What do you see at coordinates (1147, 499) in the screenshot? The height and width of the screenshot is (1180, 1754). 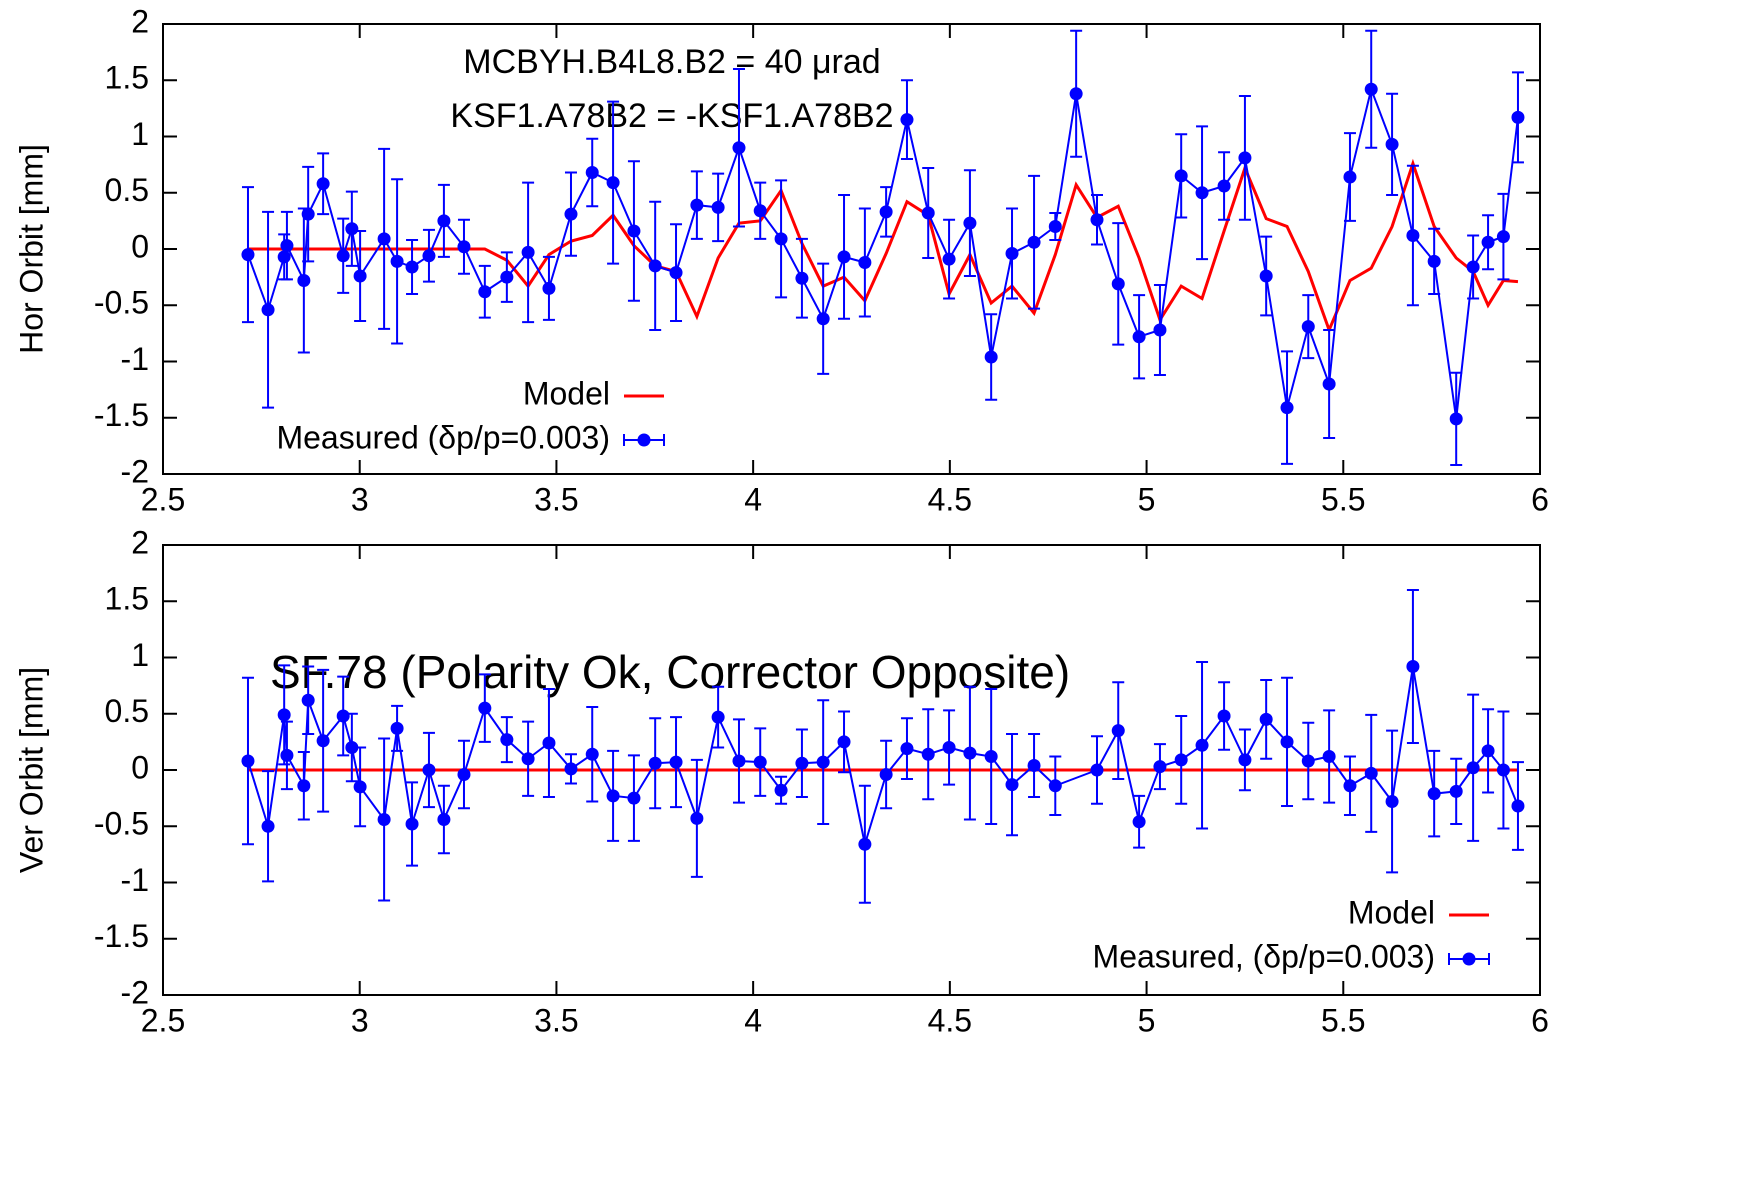 I see `x-tick-label: 5` at bounding box center [1147, 499].